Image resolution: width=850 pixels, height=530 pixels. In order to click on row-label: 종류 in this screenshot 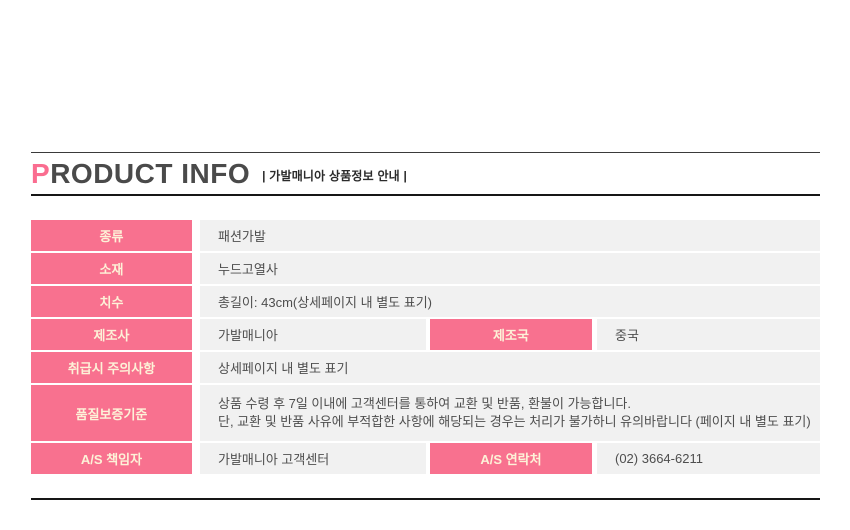, I will do `click(111, 235)`.